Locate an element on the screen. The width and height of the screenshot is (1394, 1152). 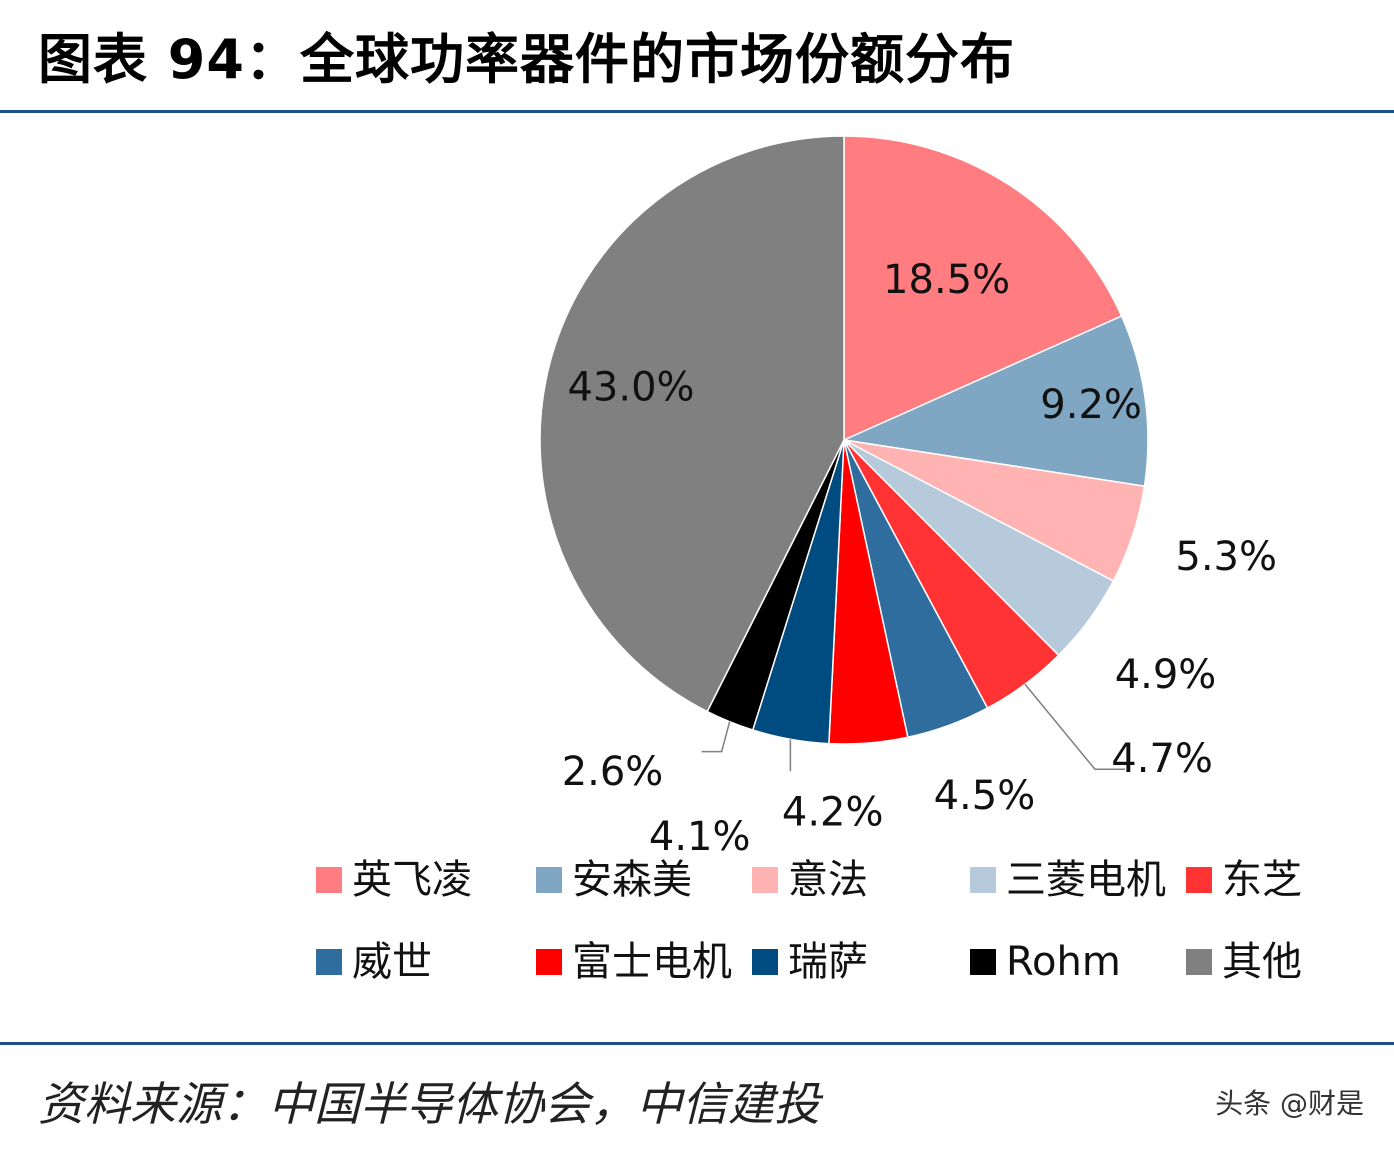
legend-label: 三菱电机 is located at coordinates (1086, 880).